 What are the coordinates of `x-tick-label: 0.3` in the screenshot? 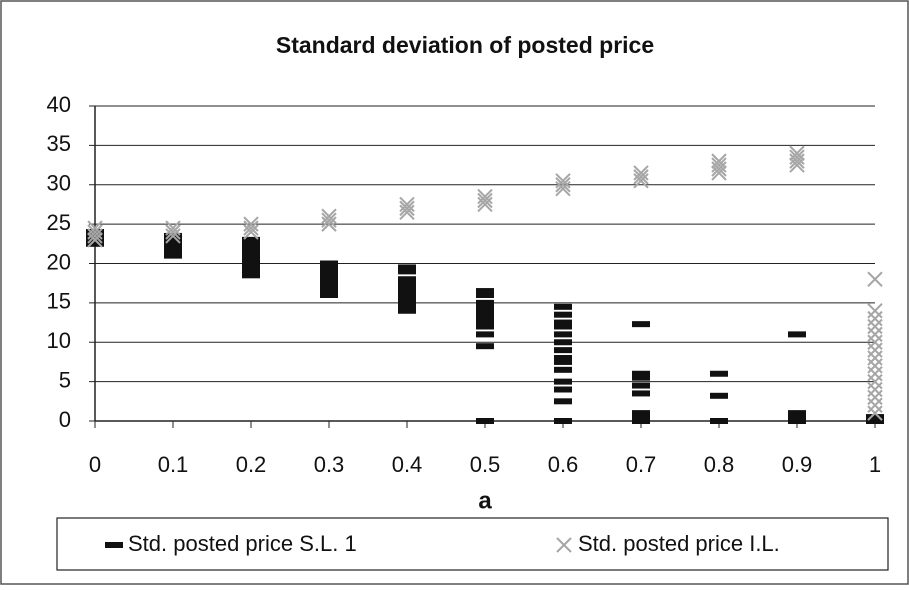 It's located at (329, 464).